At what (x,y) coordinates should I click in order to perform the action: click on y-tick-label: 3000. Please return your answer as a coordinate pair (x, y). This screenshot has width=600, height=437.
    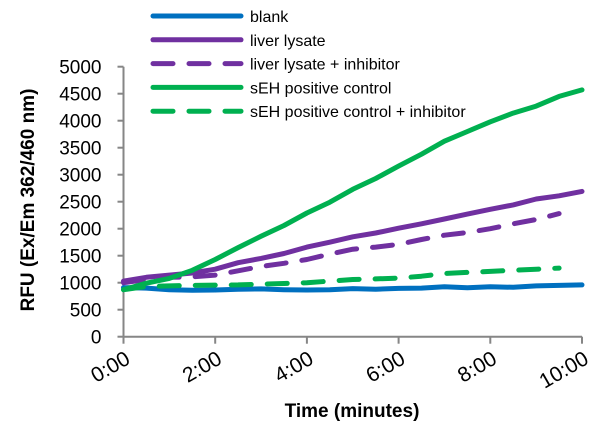
    Looking at the image, I should click on (80, 176).